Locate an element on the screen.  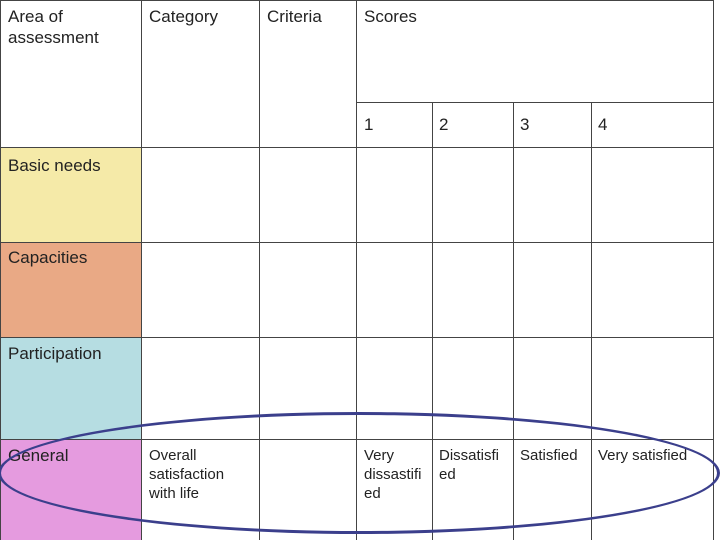
row-bg-participation is located at coordinates (70, 388).